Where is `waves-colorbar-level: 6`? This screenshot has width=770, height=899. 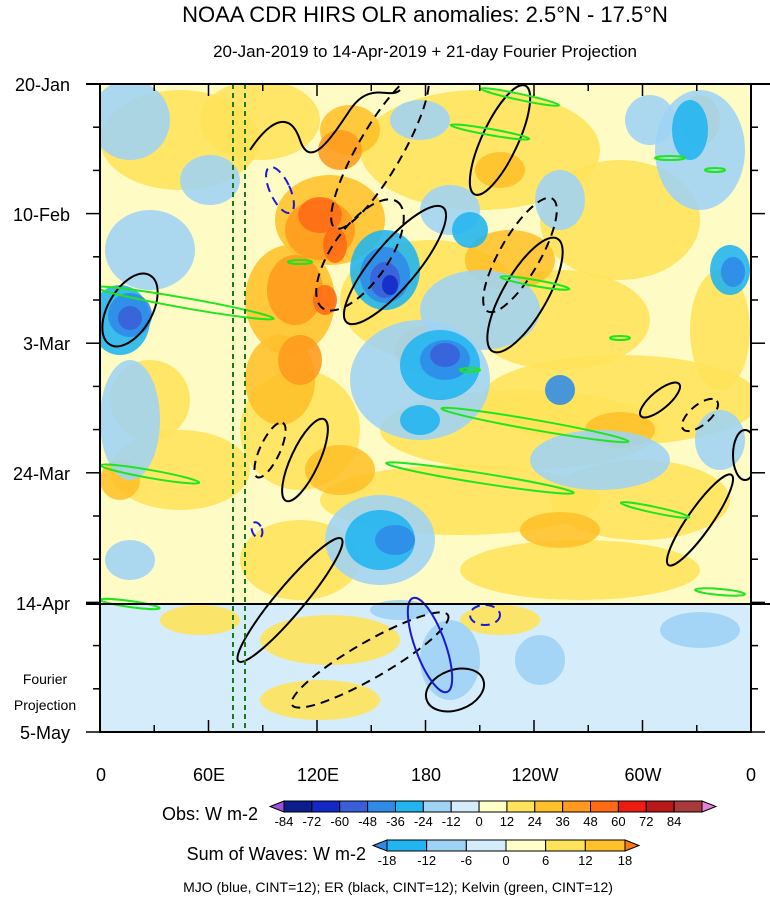
waves-colorbar-level: 6 is located at coordinates (545, 860).